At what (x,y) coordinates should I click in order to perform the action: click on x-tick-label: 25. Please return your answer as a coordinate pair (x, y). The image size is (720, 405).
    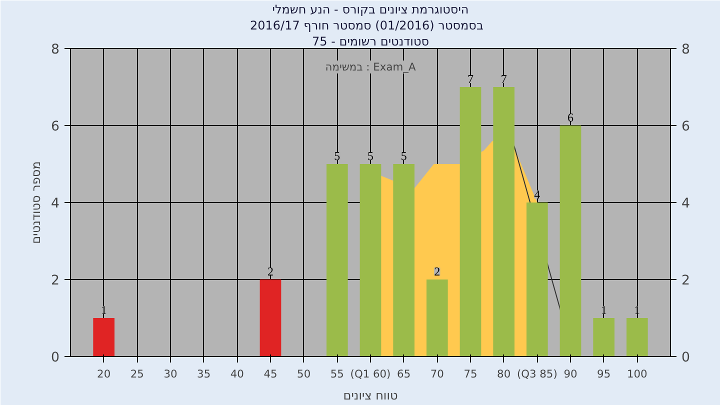
    Looking at the image, I should click on (137, 374).